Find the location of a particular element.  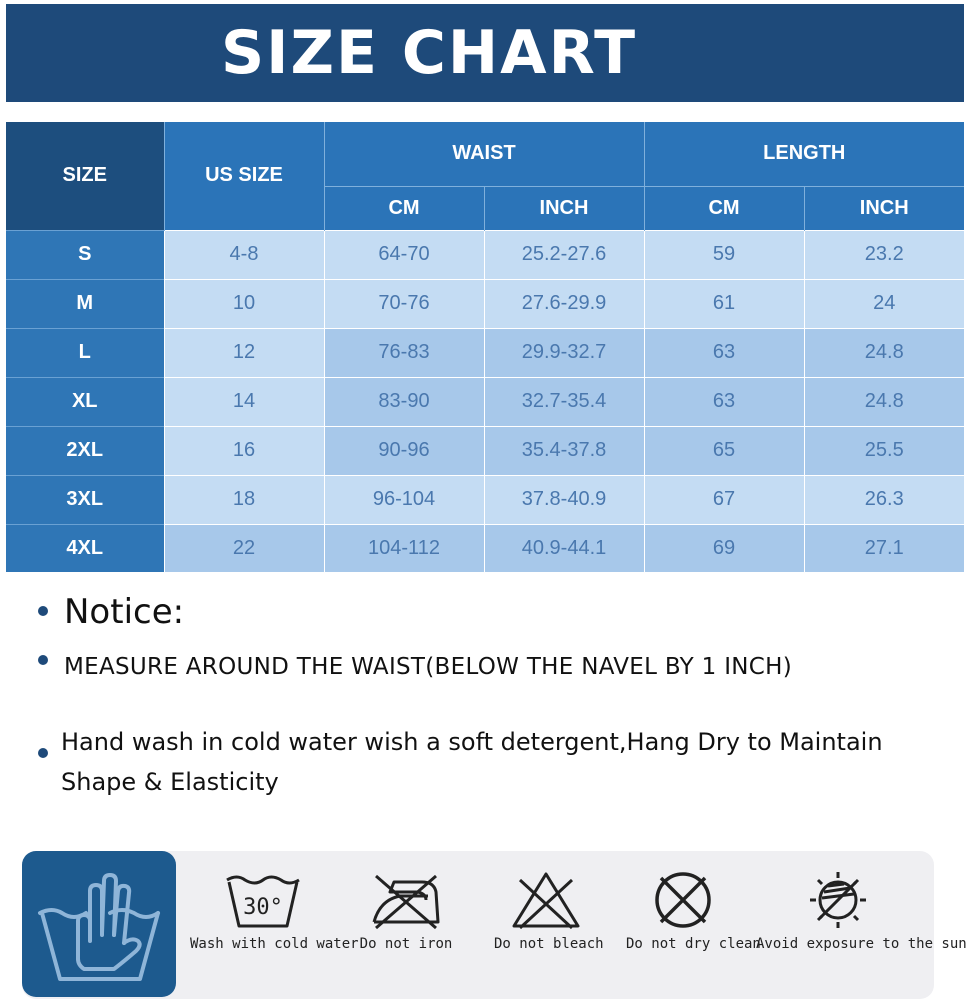

table-row: M 10 70-76 27.6-29.9 61 24 is located at coordinates (485, 303).